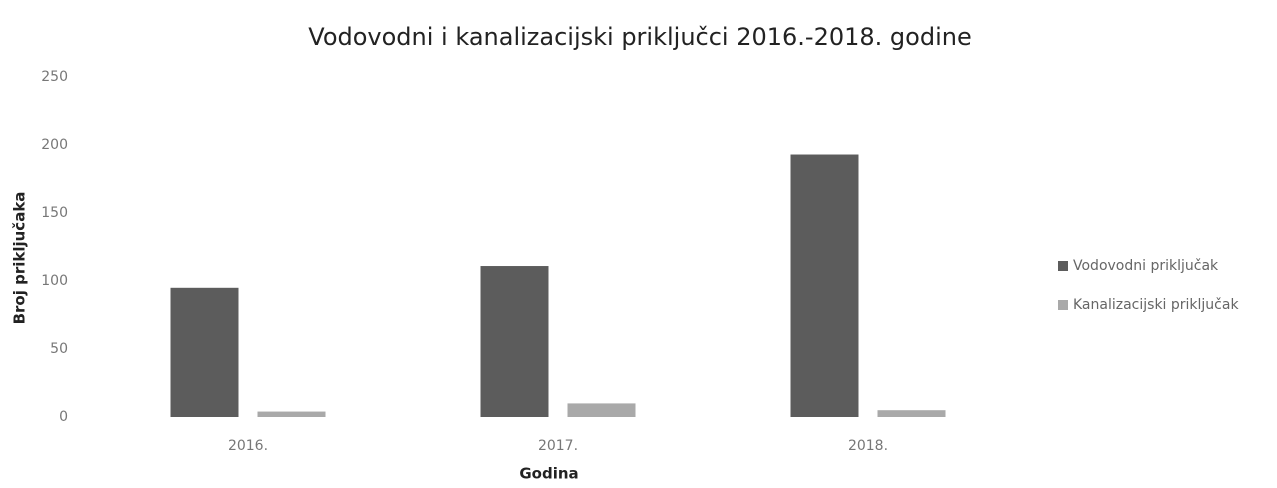  I want to click on x-tick-label: 2016., so click(248, 446).